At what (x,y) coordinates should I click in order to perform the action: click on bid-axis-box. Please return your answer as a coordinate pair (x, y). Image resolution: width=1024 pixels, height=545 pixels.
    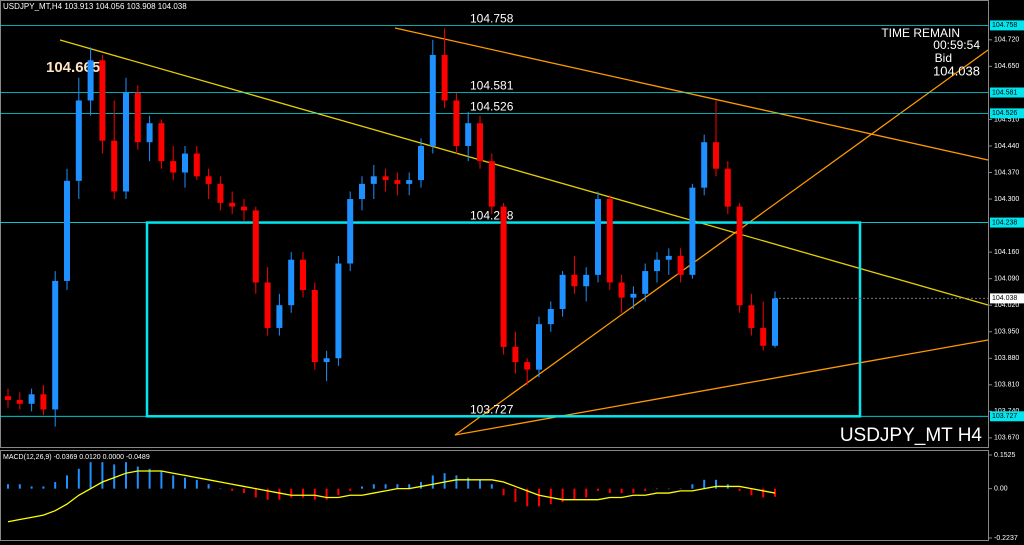
    Looking at the image, I should click on (1007, 298).